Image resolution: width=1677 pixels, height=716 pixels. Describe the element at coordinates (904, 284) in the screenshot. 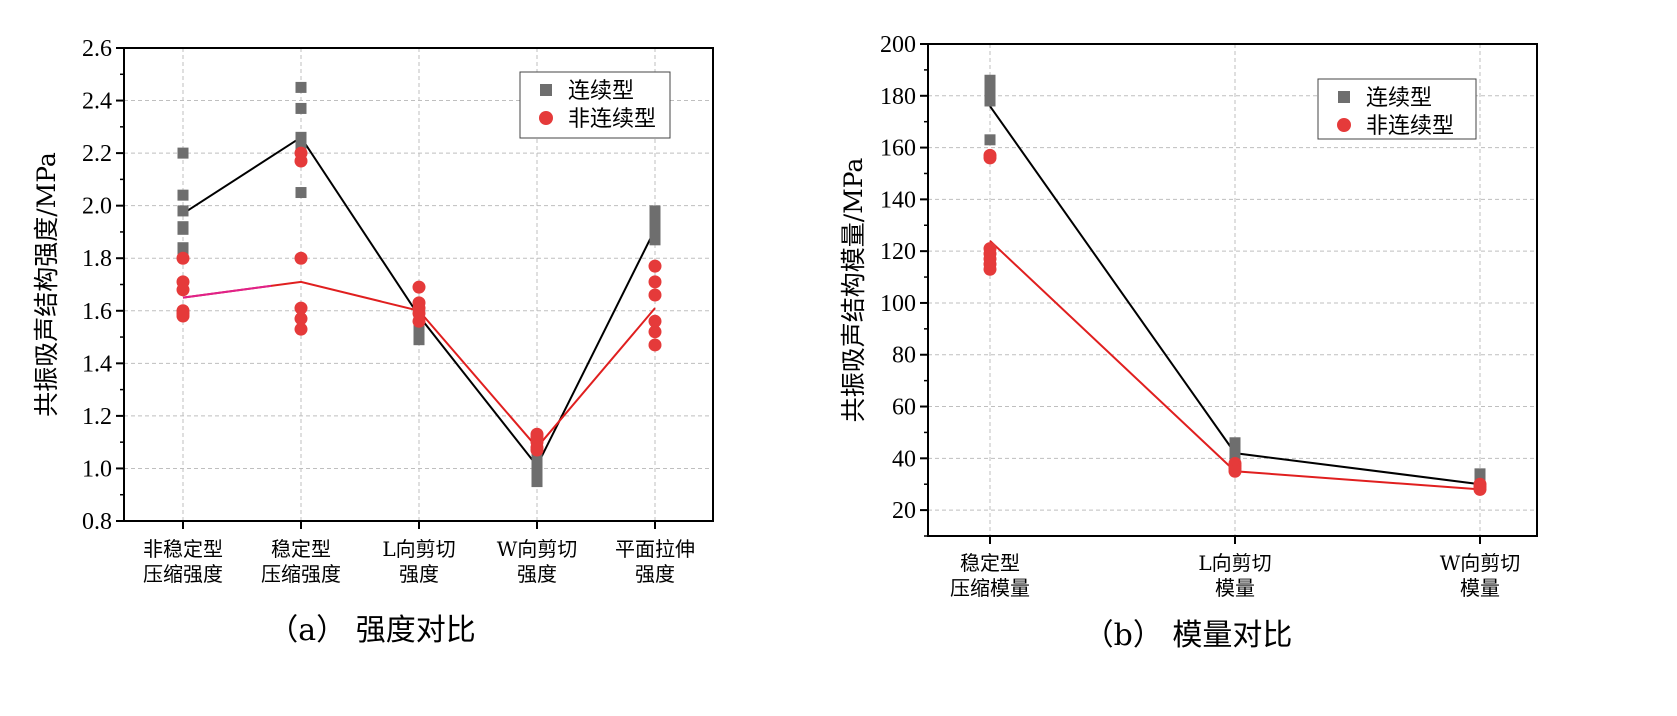

I see `y-axis: 20 40 60 80 100 120 140 160 180 200` at that location.